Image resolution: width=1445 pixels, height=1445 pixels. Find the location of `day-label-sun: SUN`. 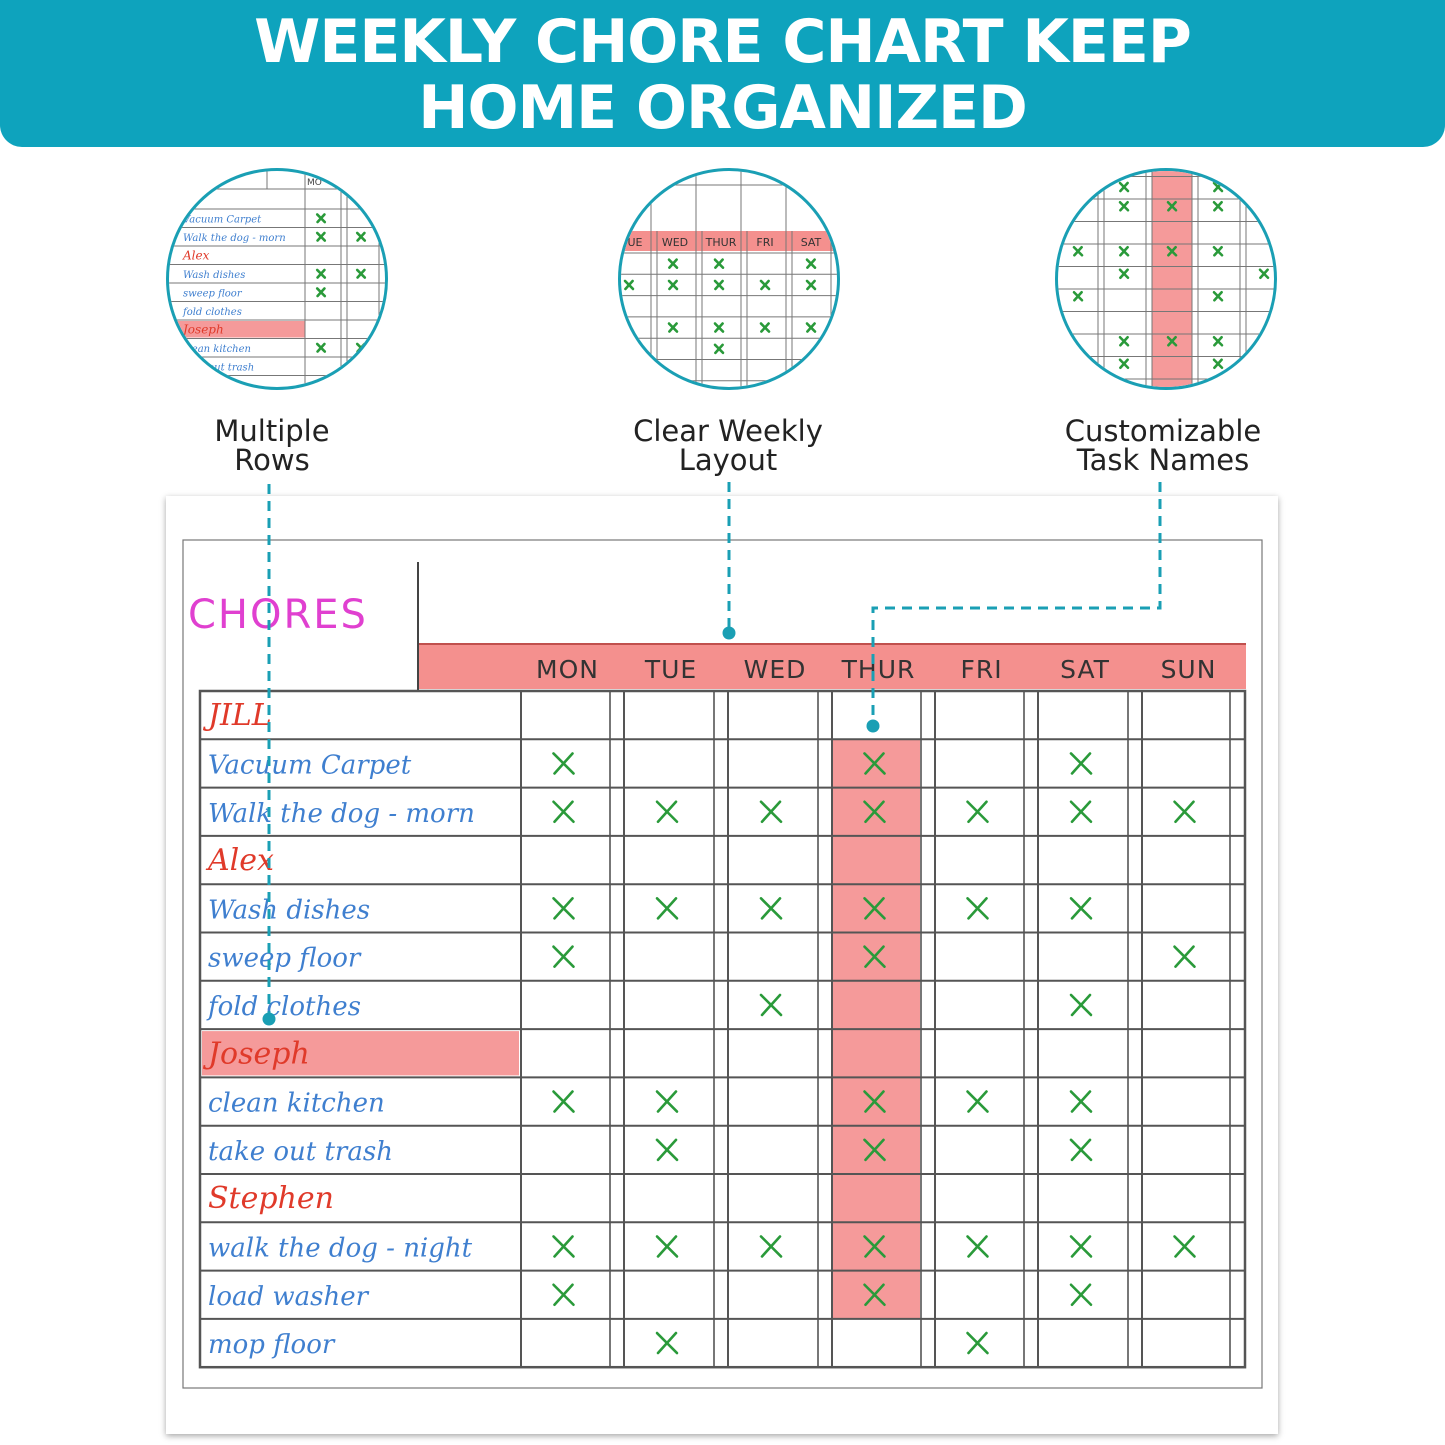

day-label-sun: SUN is located at coordinates (1189, 669).